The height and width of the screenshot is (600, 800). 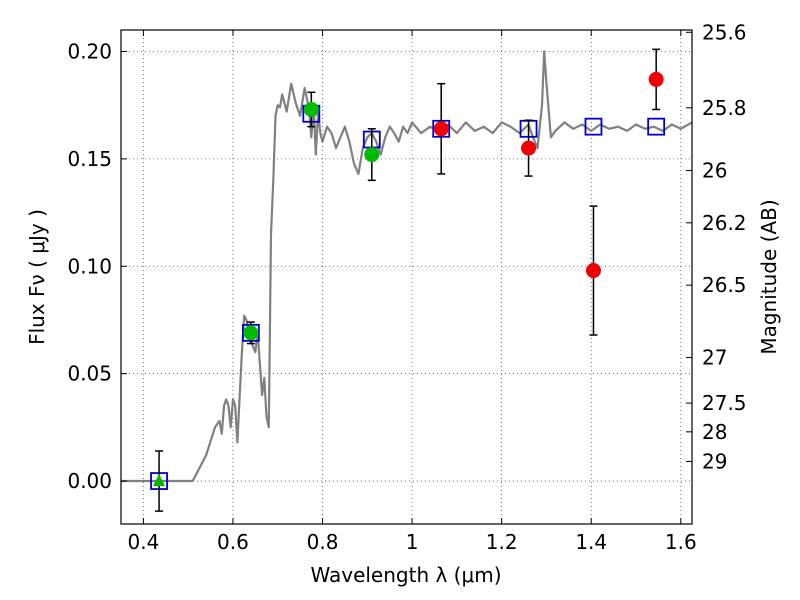 What do you see at coordinates (724, 223) in the screenshot?
I see `y2-tick-label: 26.2` at bounding box center [724, 223].